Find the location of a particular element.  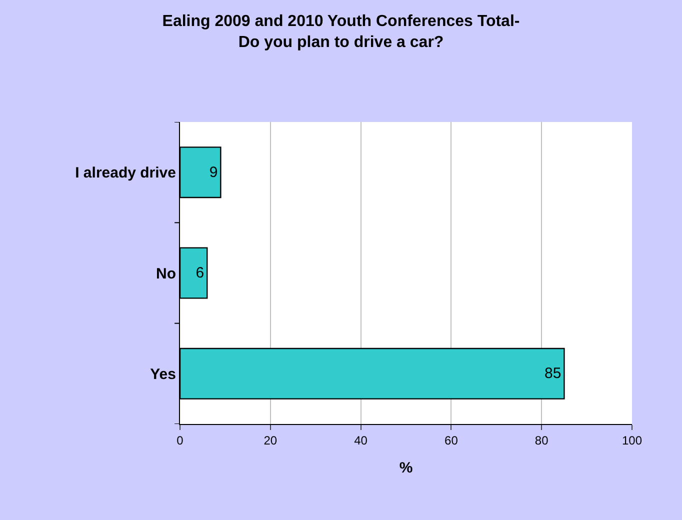

x-tick-label: 0 is located at coordinates (180, 440).